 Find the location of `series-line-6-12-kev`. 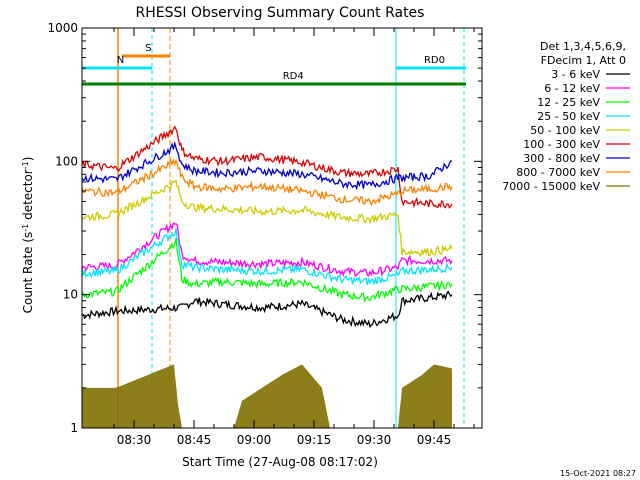

series-line-6-12-kev is located at coordinates (267, 249).